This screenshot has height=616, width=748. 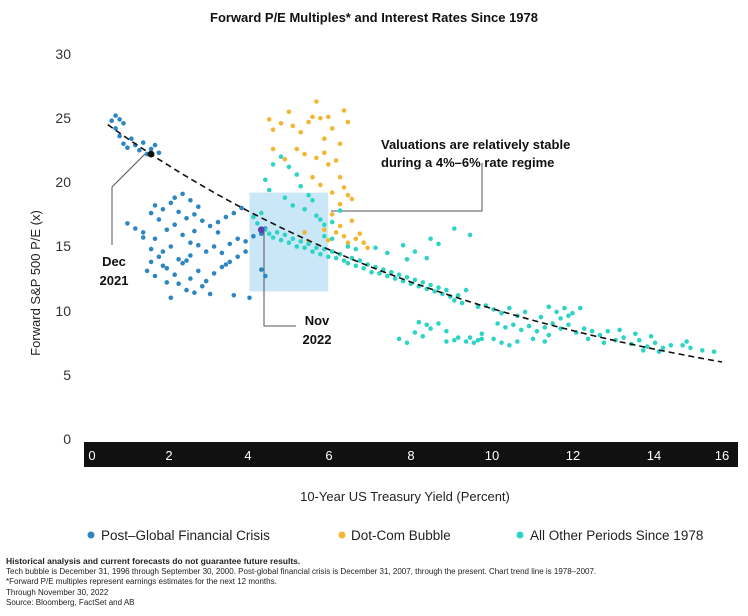 What do you see at coordinates (168, 455) in the screenshot?
I see `x-tick-label: 2` at bounding box center [168, 455].